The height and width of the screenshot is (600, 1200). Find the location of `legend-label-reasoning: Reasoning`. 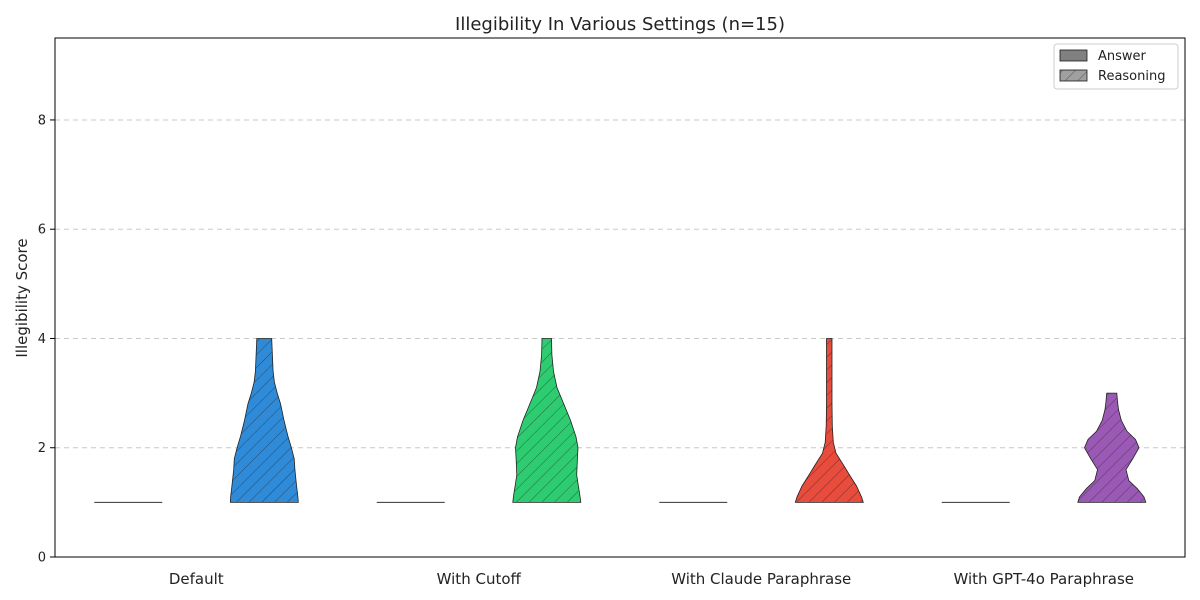

legend-label-reasoning: Reasoning is located at coordinates (1131, 76).